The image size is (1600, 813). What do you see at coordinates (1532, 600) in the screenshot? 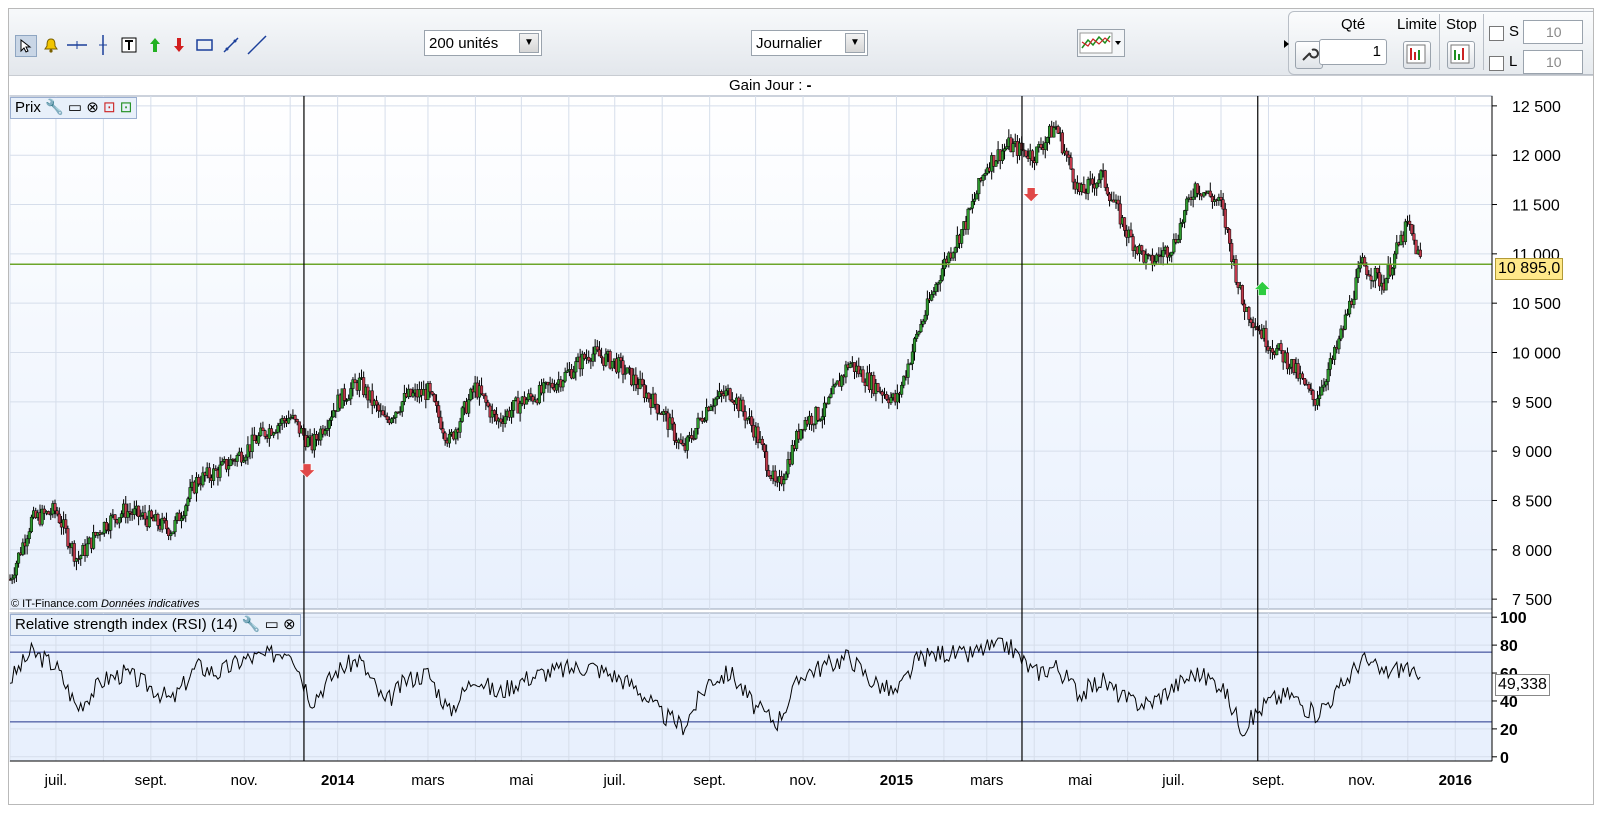
I see `y-tick-label: 7 500` at bounding box center [1532, 600].